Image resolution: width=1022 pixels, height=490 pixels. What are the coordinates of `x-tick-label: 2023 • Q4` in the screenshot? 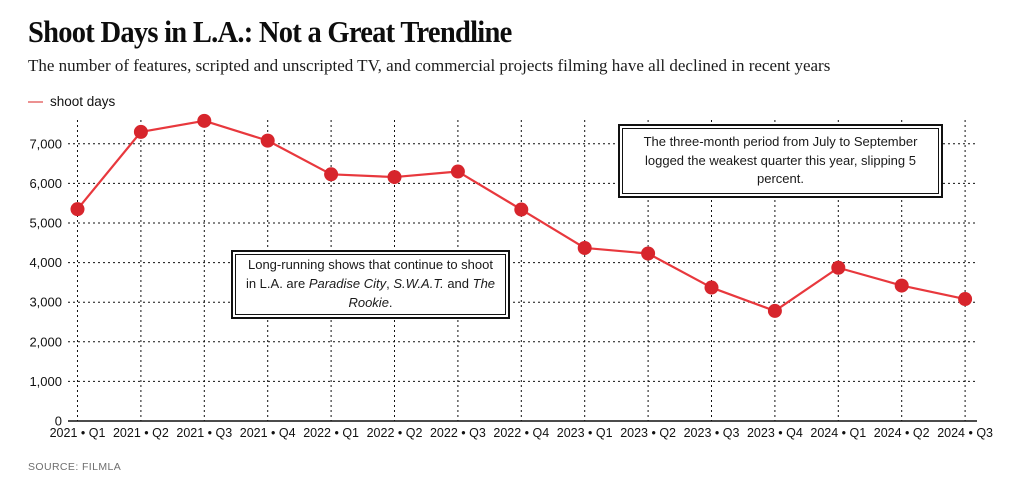 It's located at (775, 433).